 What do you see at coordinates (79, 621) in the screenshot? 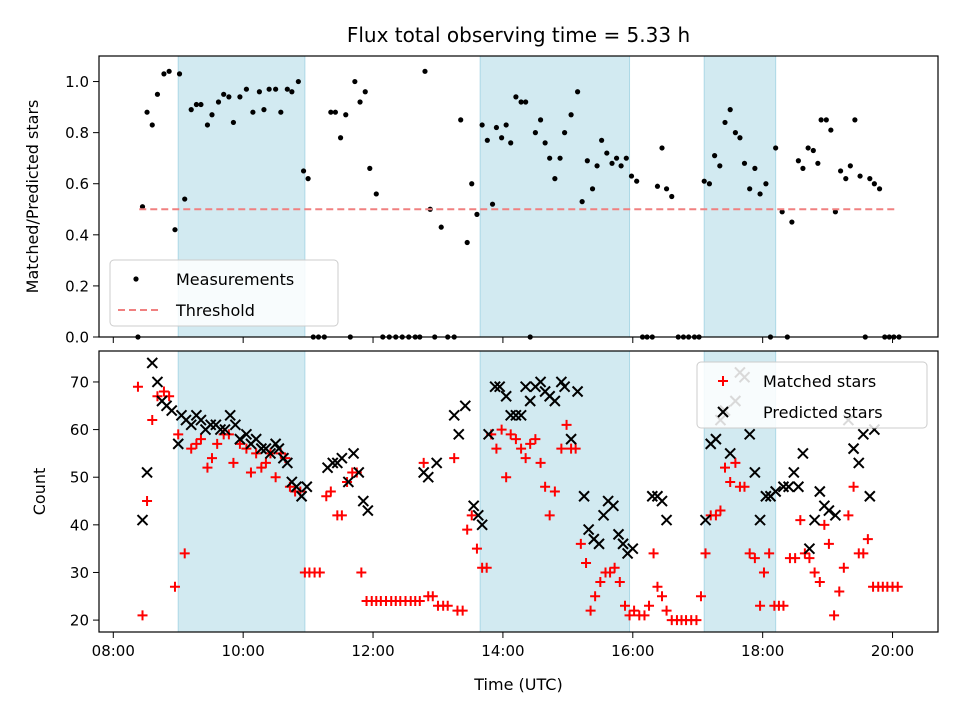
I see `y-tick-label: 20` at bounding box center [79, 621].